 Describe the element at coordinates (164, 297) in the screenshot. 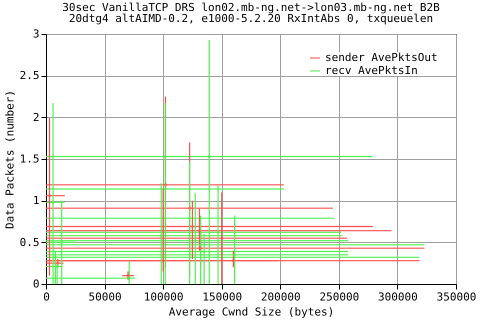

I see `x-tick-label: 100000` at that location.